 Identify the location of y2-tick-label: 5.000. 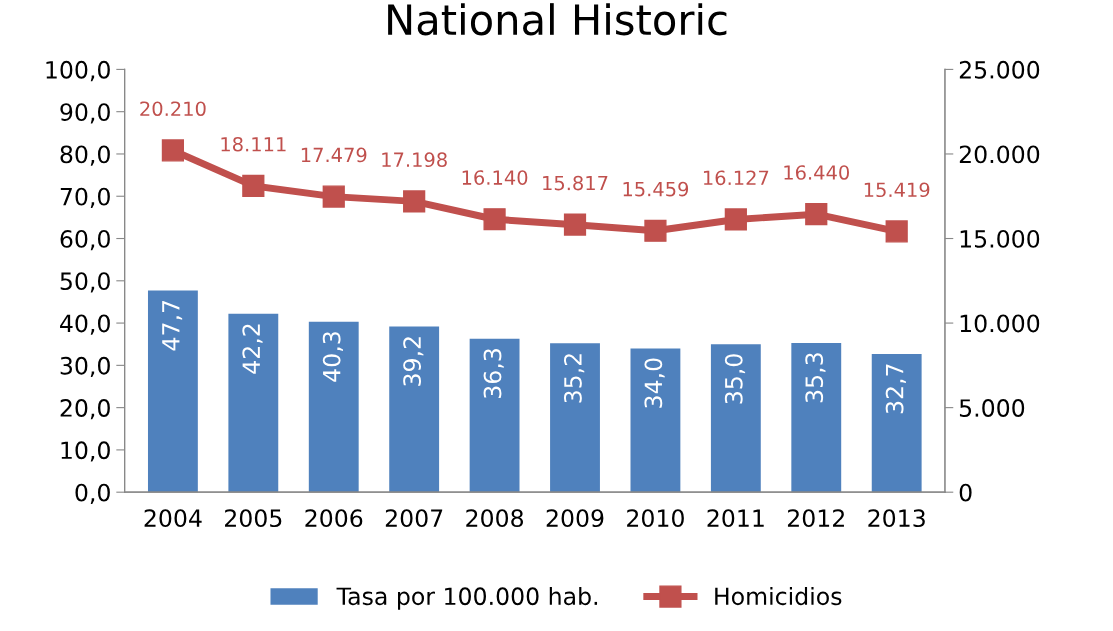
(992, 408).